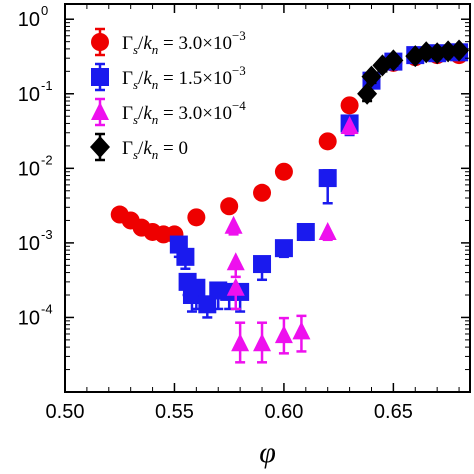  What do you see at coordinates (47, 85) in the screenshot?
I see `y-tick-exponent: -1` at bounding box center [47, 85].